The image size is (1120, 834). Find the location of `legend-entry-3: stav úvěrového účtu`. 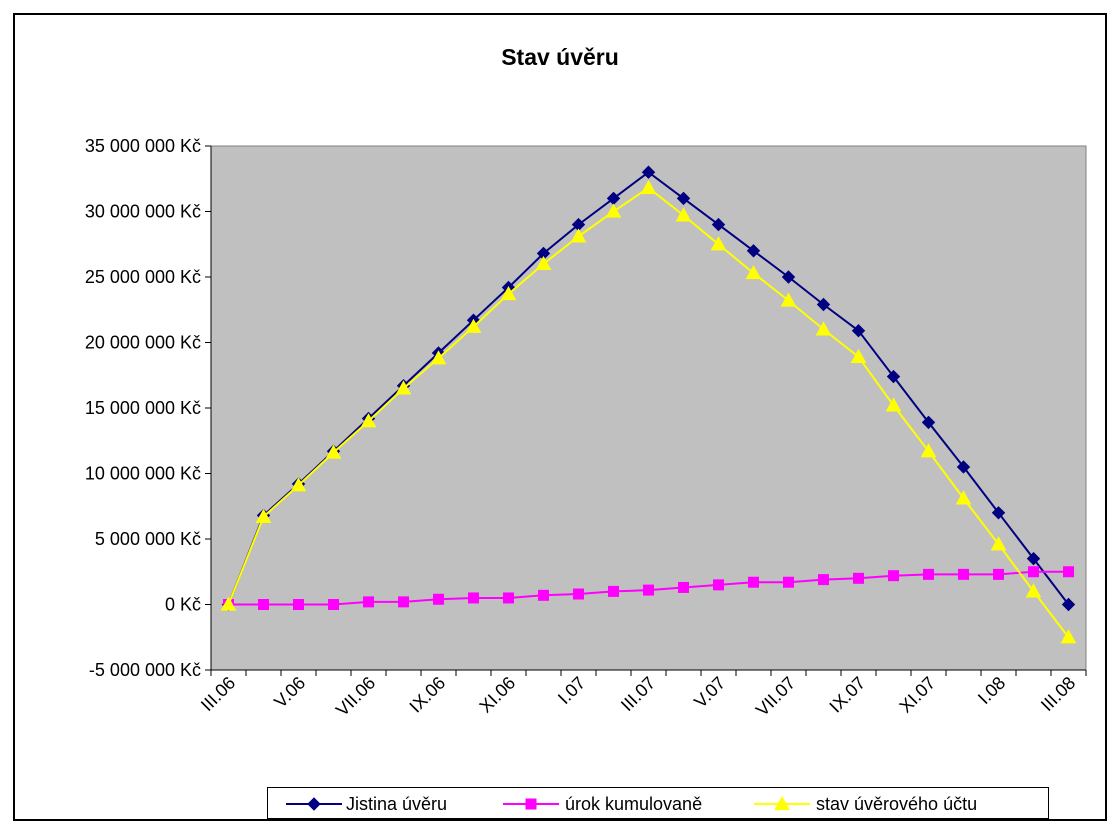

legend-entry-3: stav úvěrového účtu is located at coordinates (865, 804).